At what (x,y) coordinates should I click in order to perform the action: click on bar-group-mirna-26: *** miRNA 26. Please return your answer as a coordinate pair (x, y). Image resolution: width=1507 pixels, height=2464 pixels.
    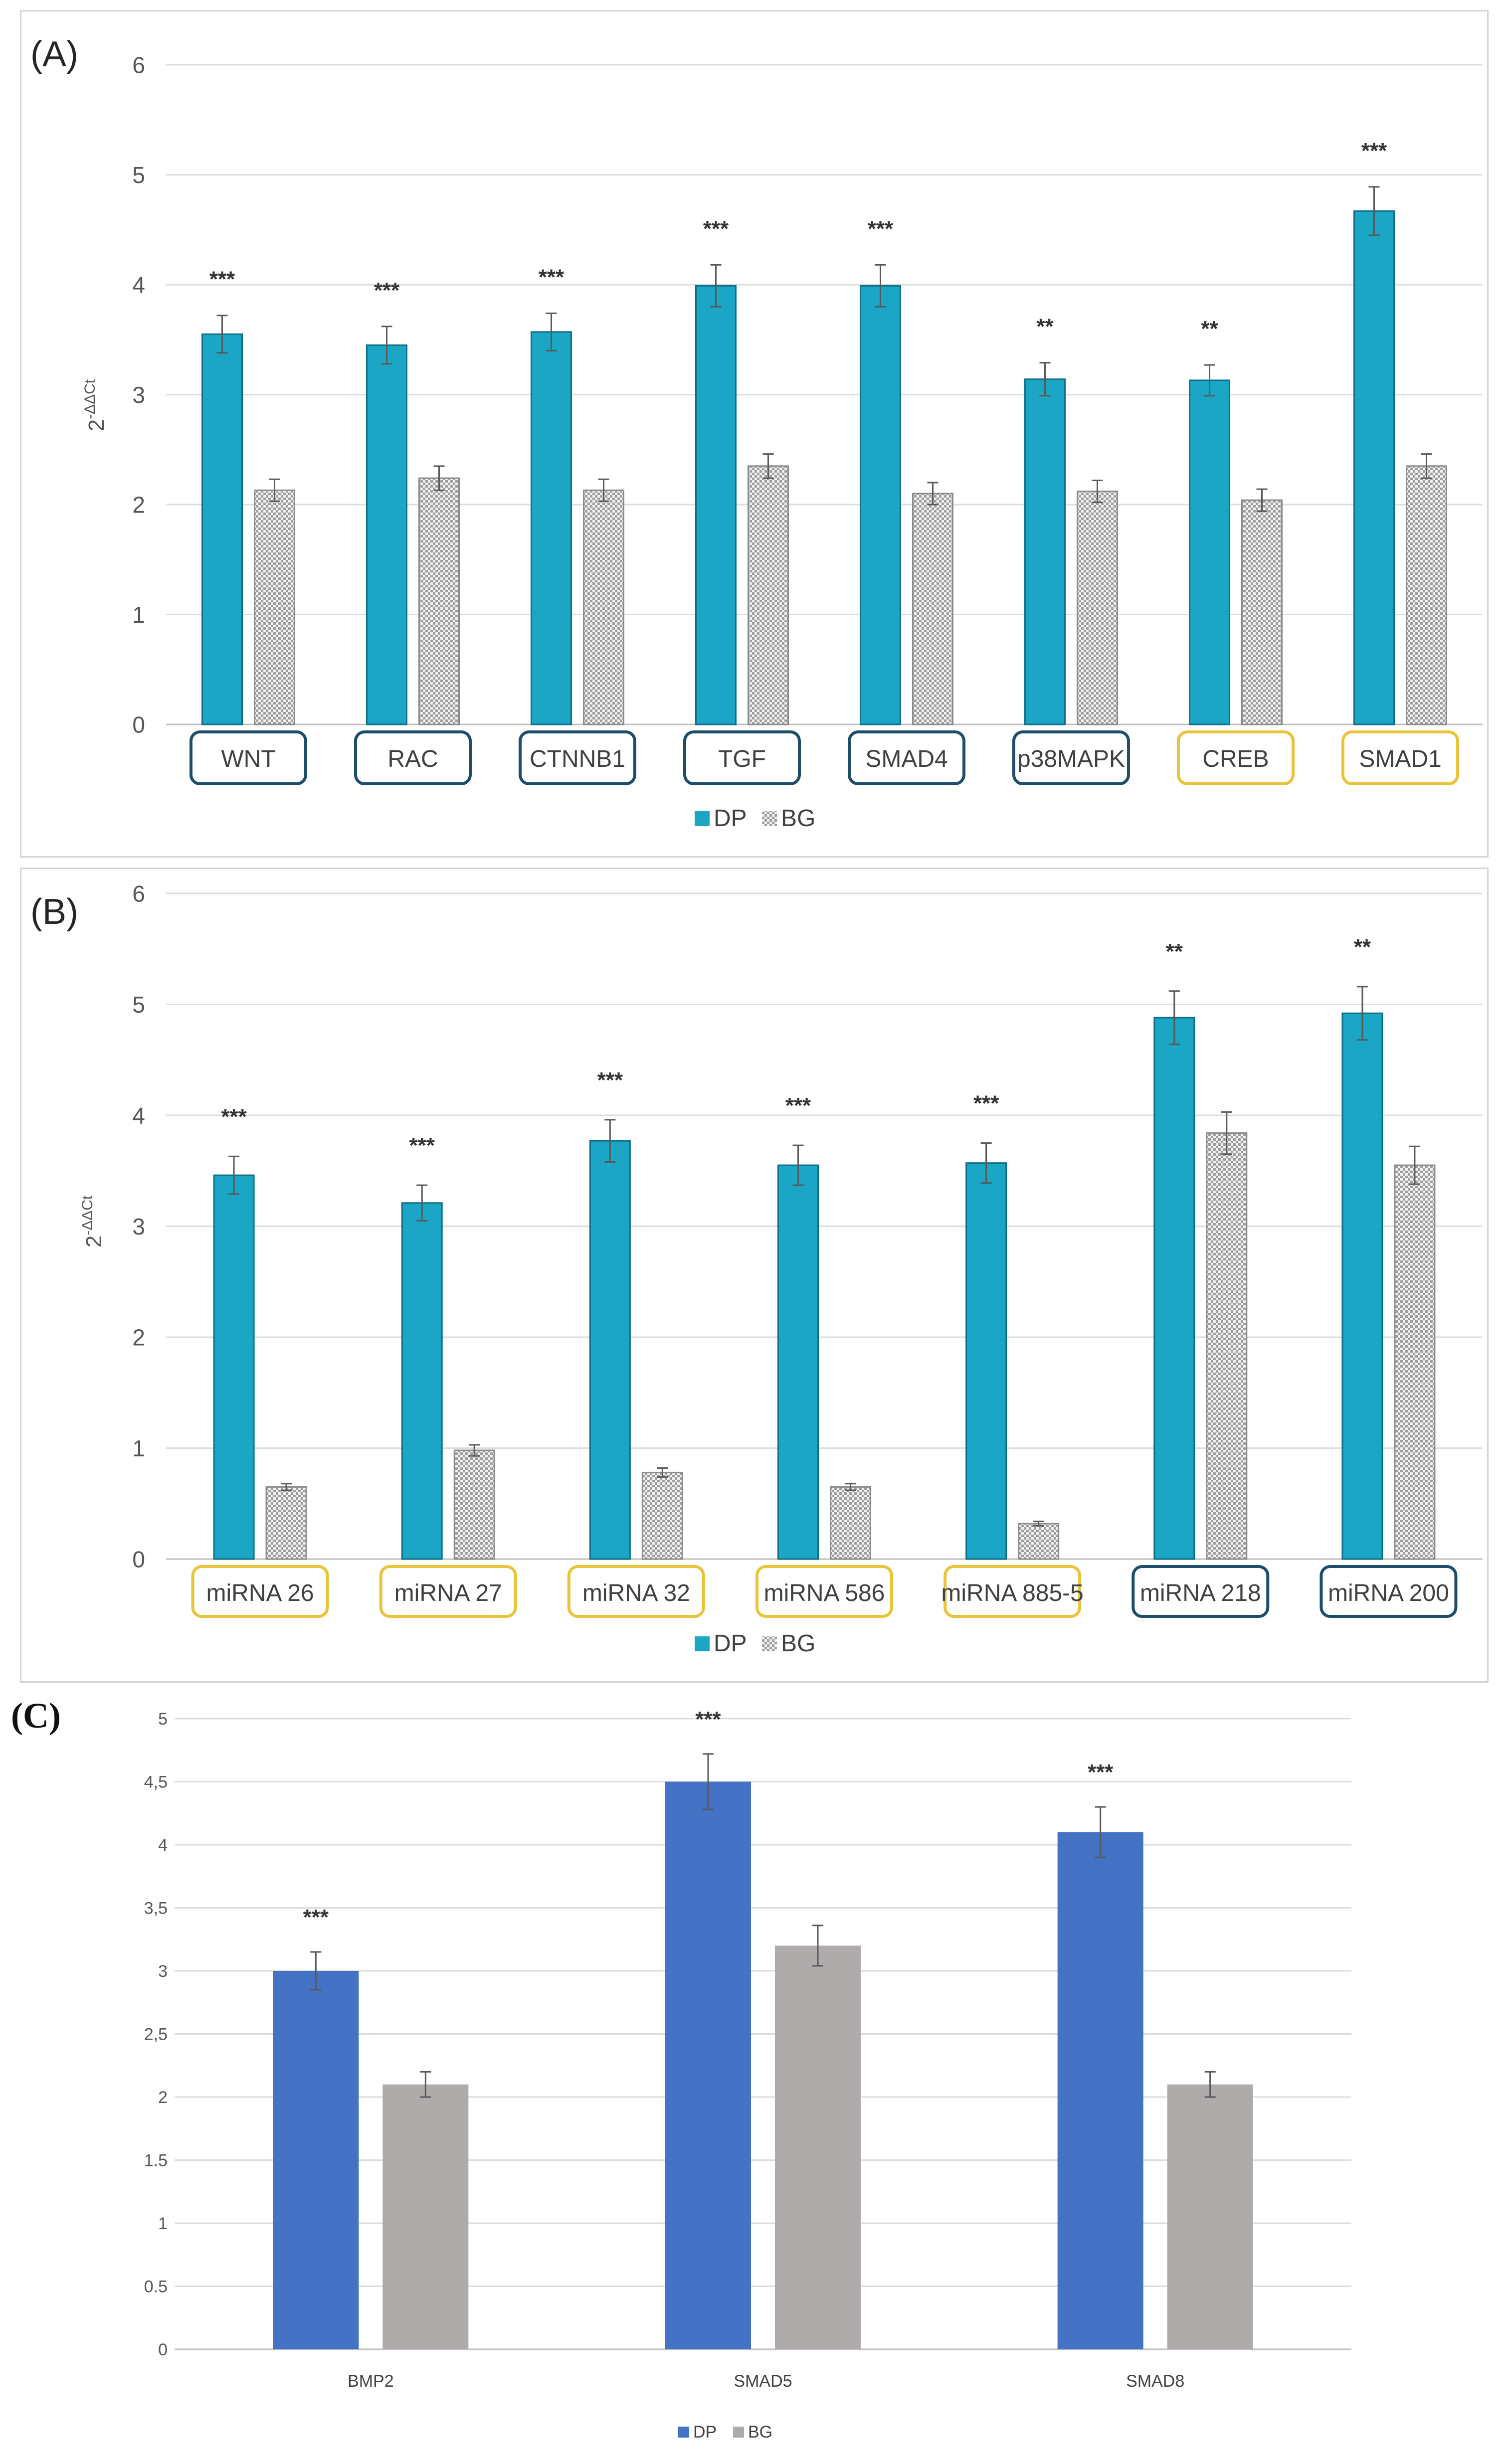
    Looking at the image, I should click on (260, 1361).